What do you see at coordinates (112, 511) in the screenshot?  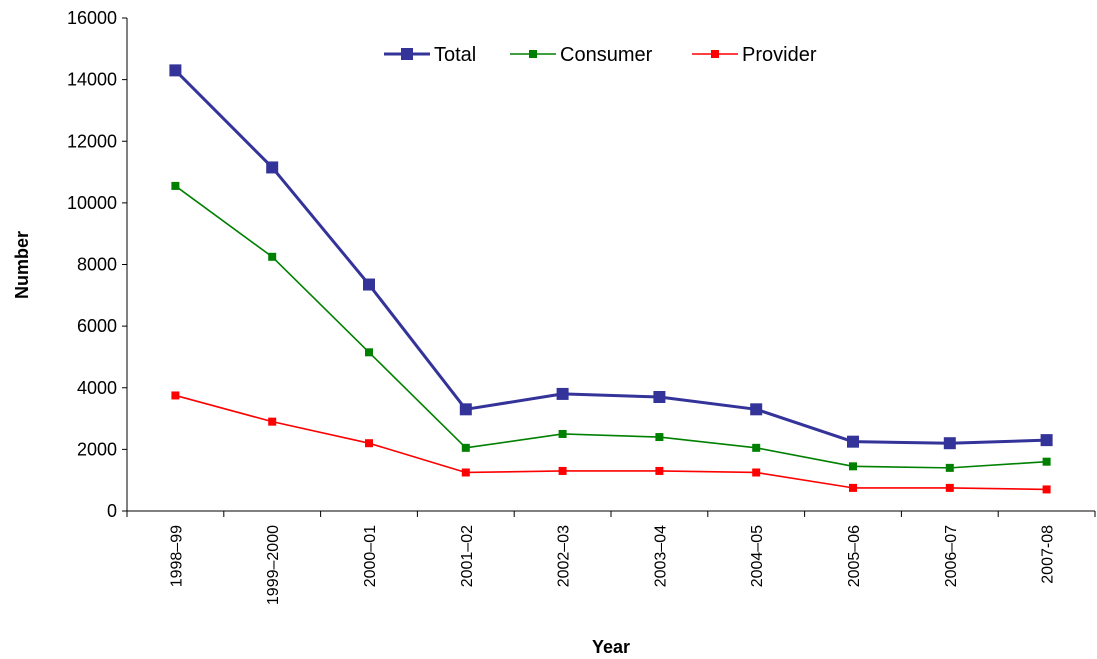 I see `y-tick-label: 0` at bounding box center [112, 511].